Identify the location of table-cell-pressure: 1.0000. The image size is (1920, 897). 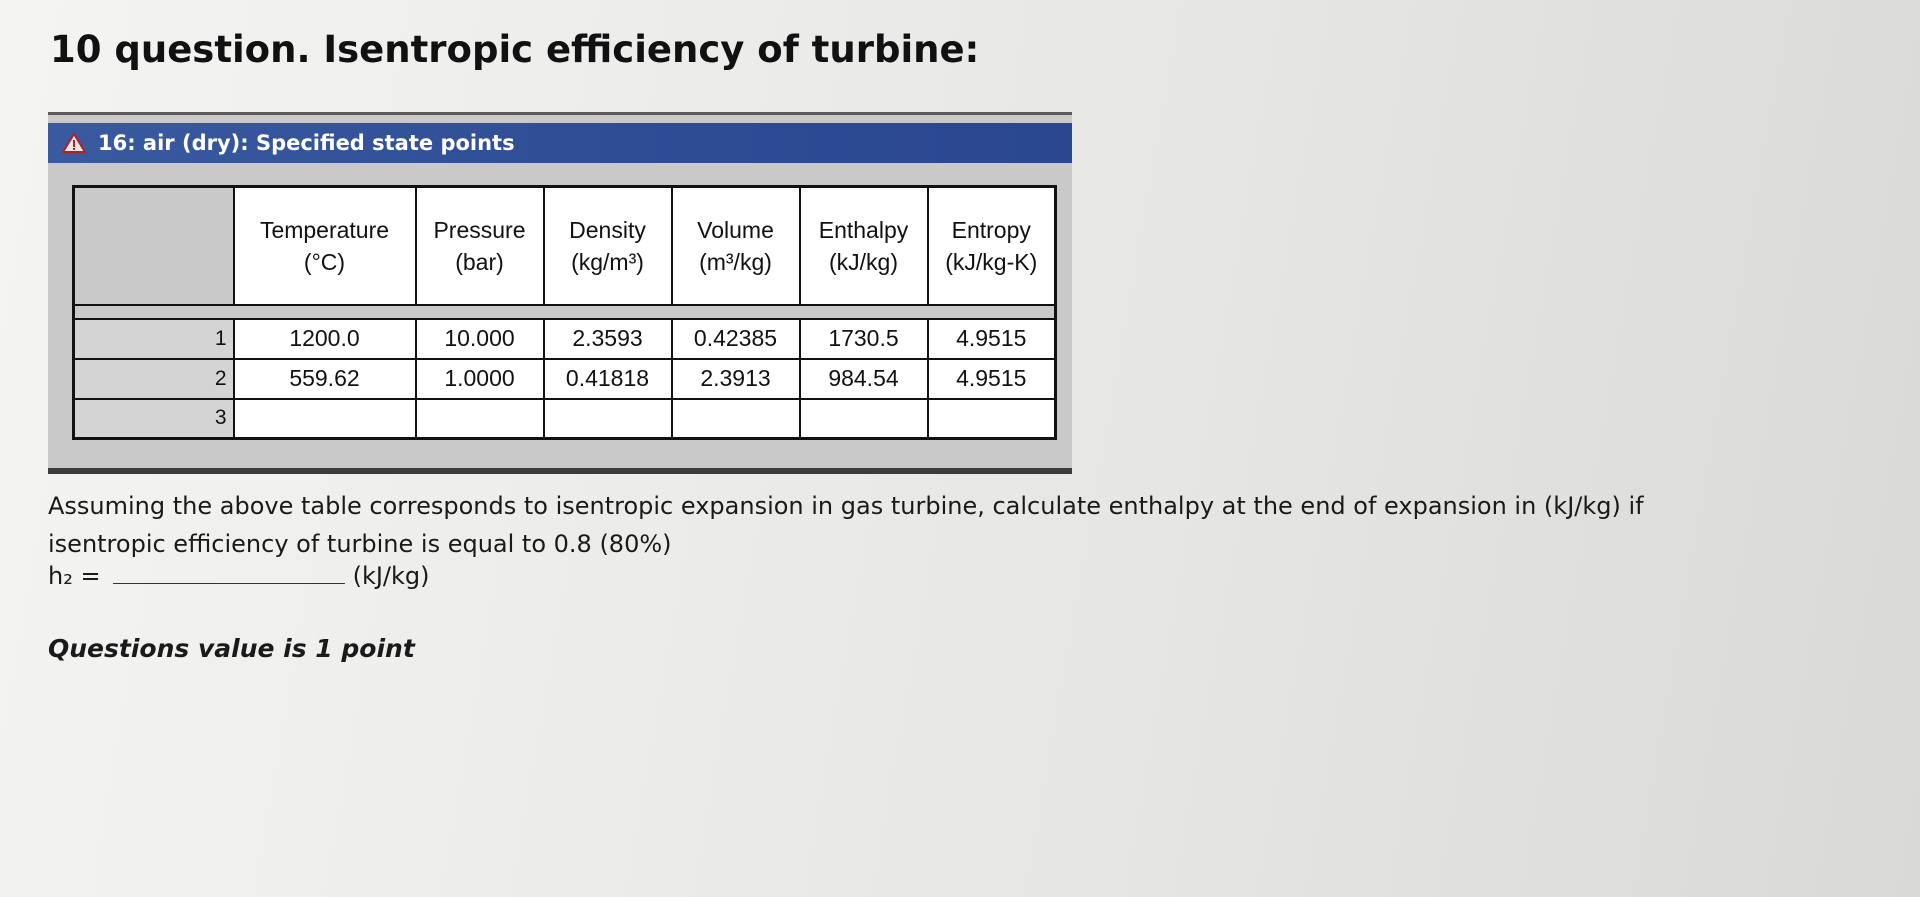
(479, 378).